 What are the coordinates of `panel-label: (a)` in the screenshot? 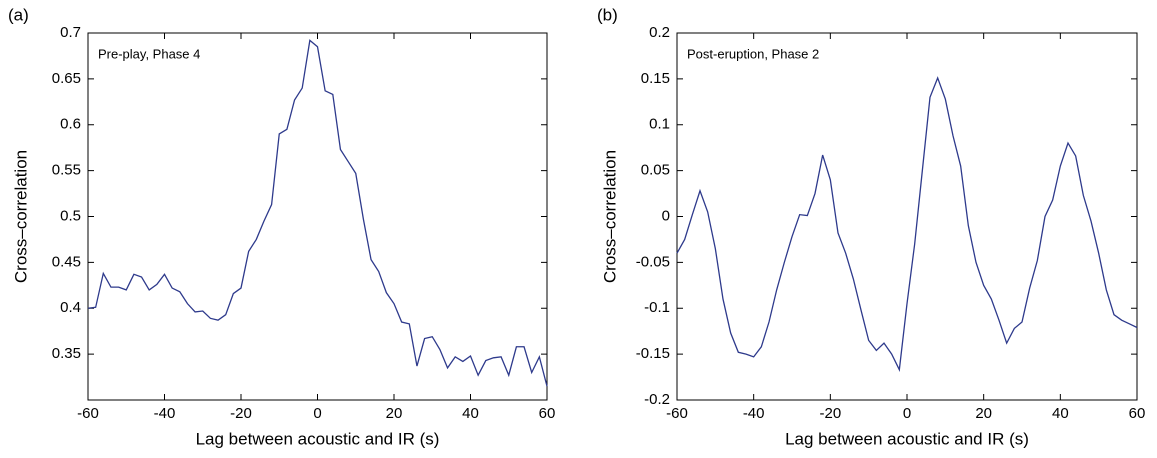 It's located at (18, 14).